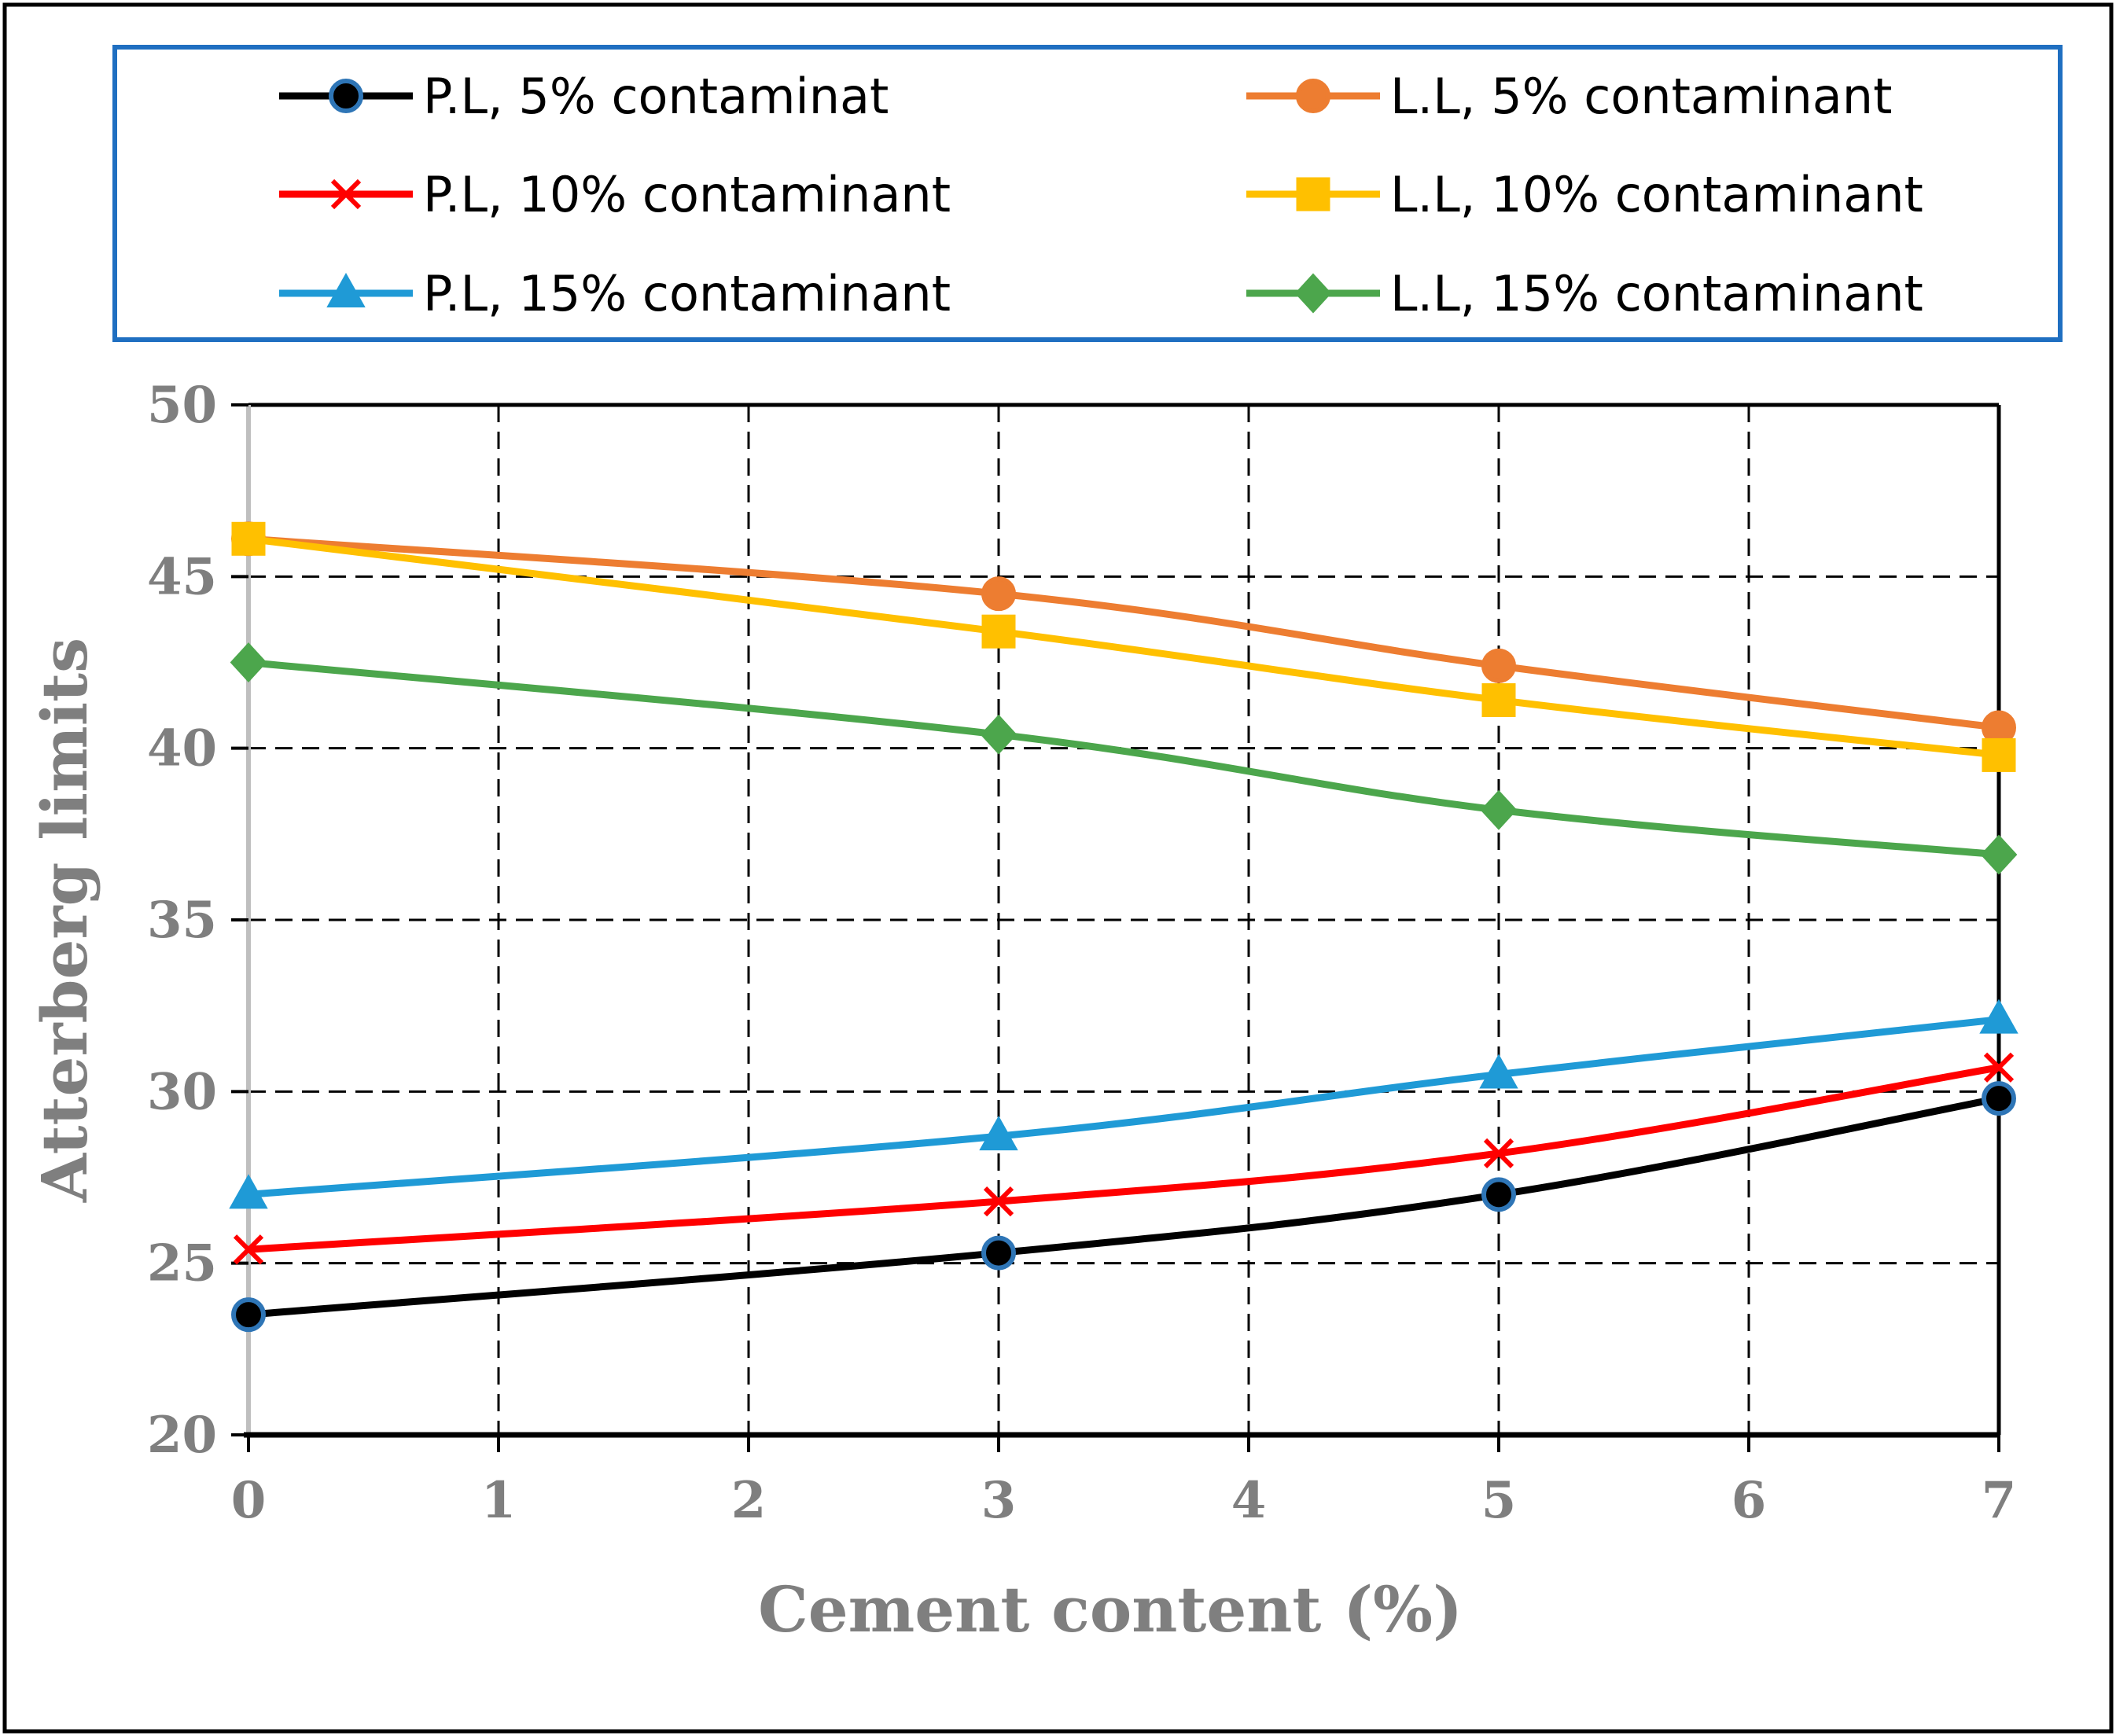 The width and height of the screenshot is (2116, 1736). Describe the element at coordinates (999, 1501) in the screenshot. I see `x-tick-label: 3` at that location.